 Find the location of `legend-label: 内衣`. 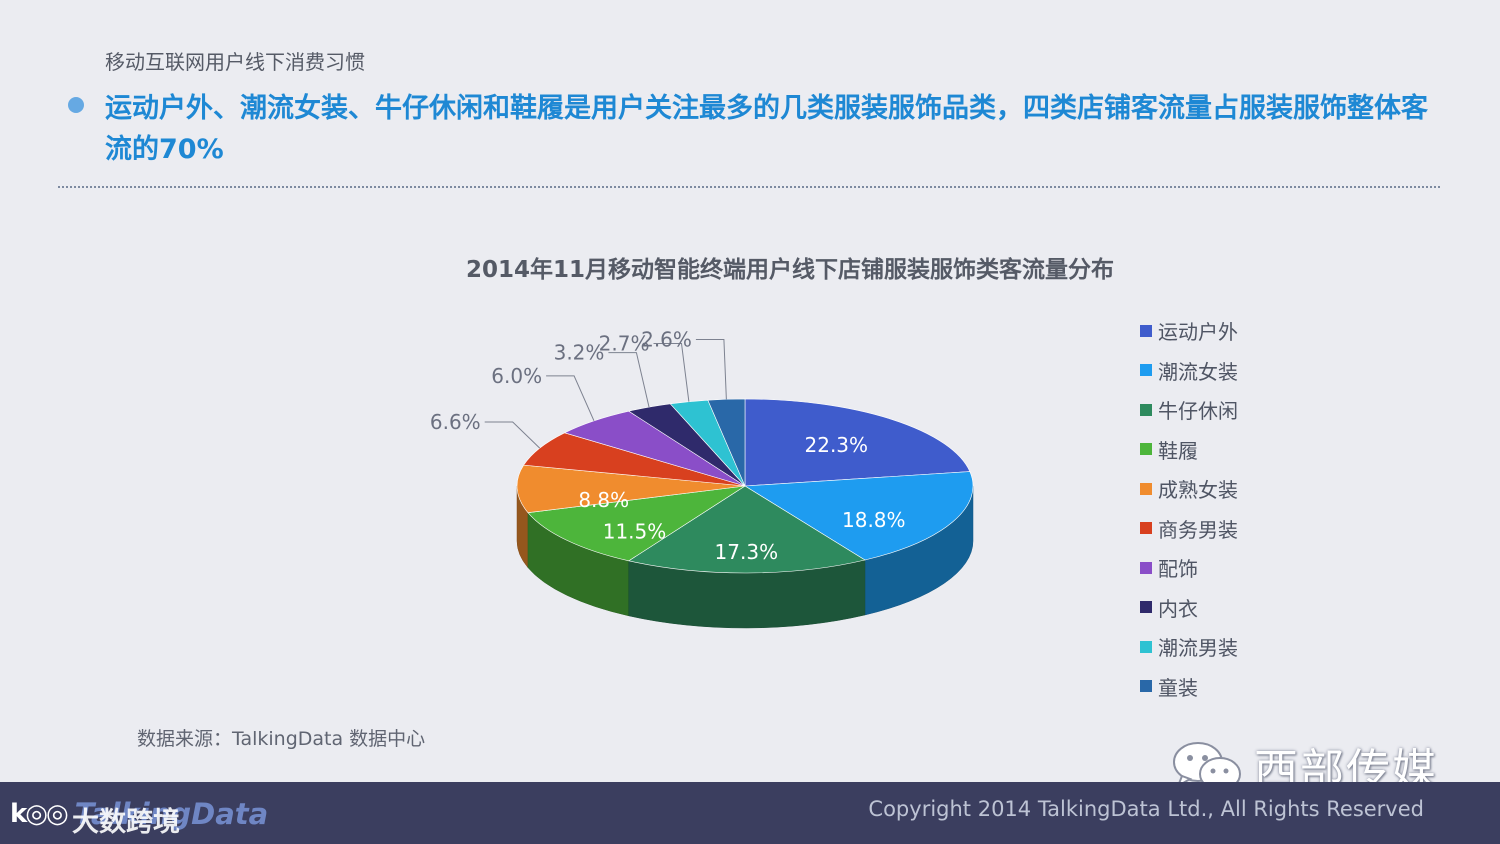

legend-label: 内衣 is located at coordinates (1178, 608).